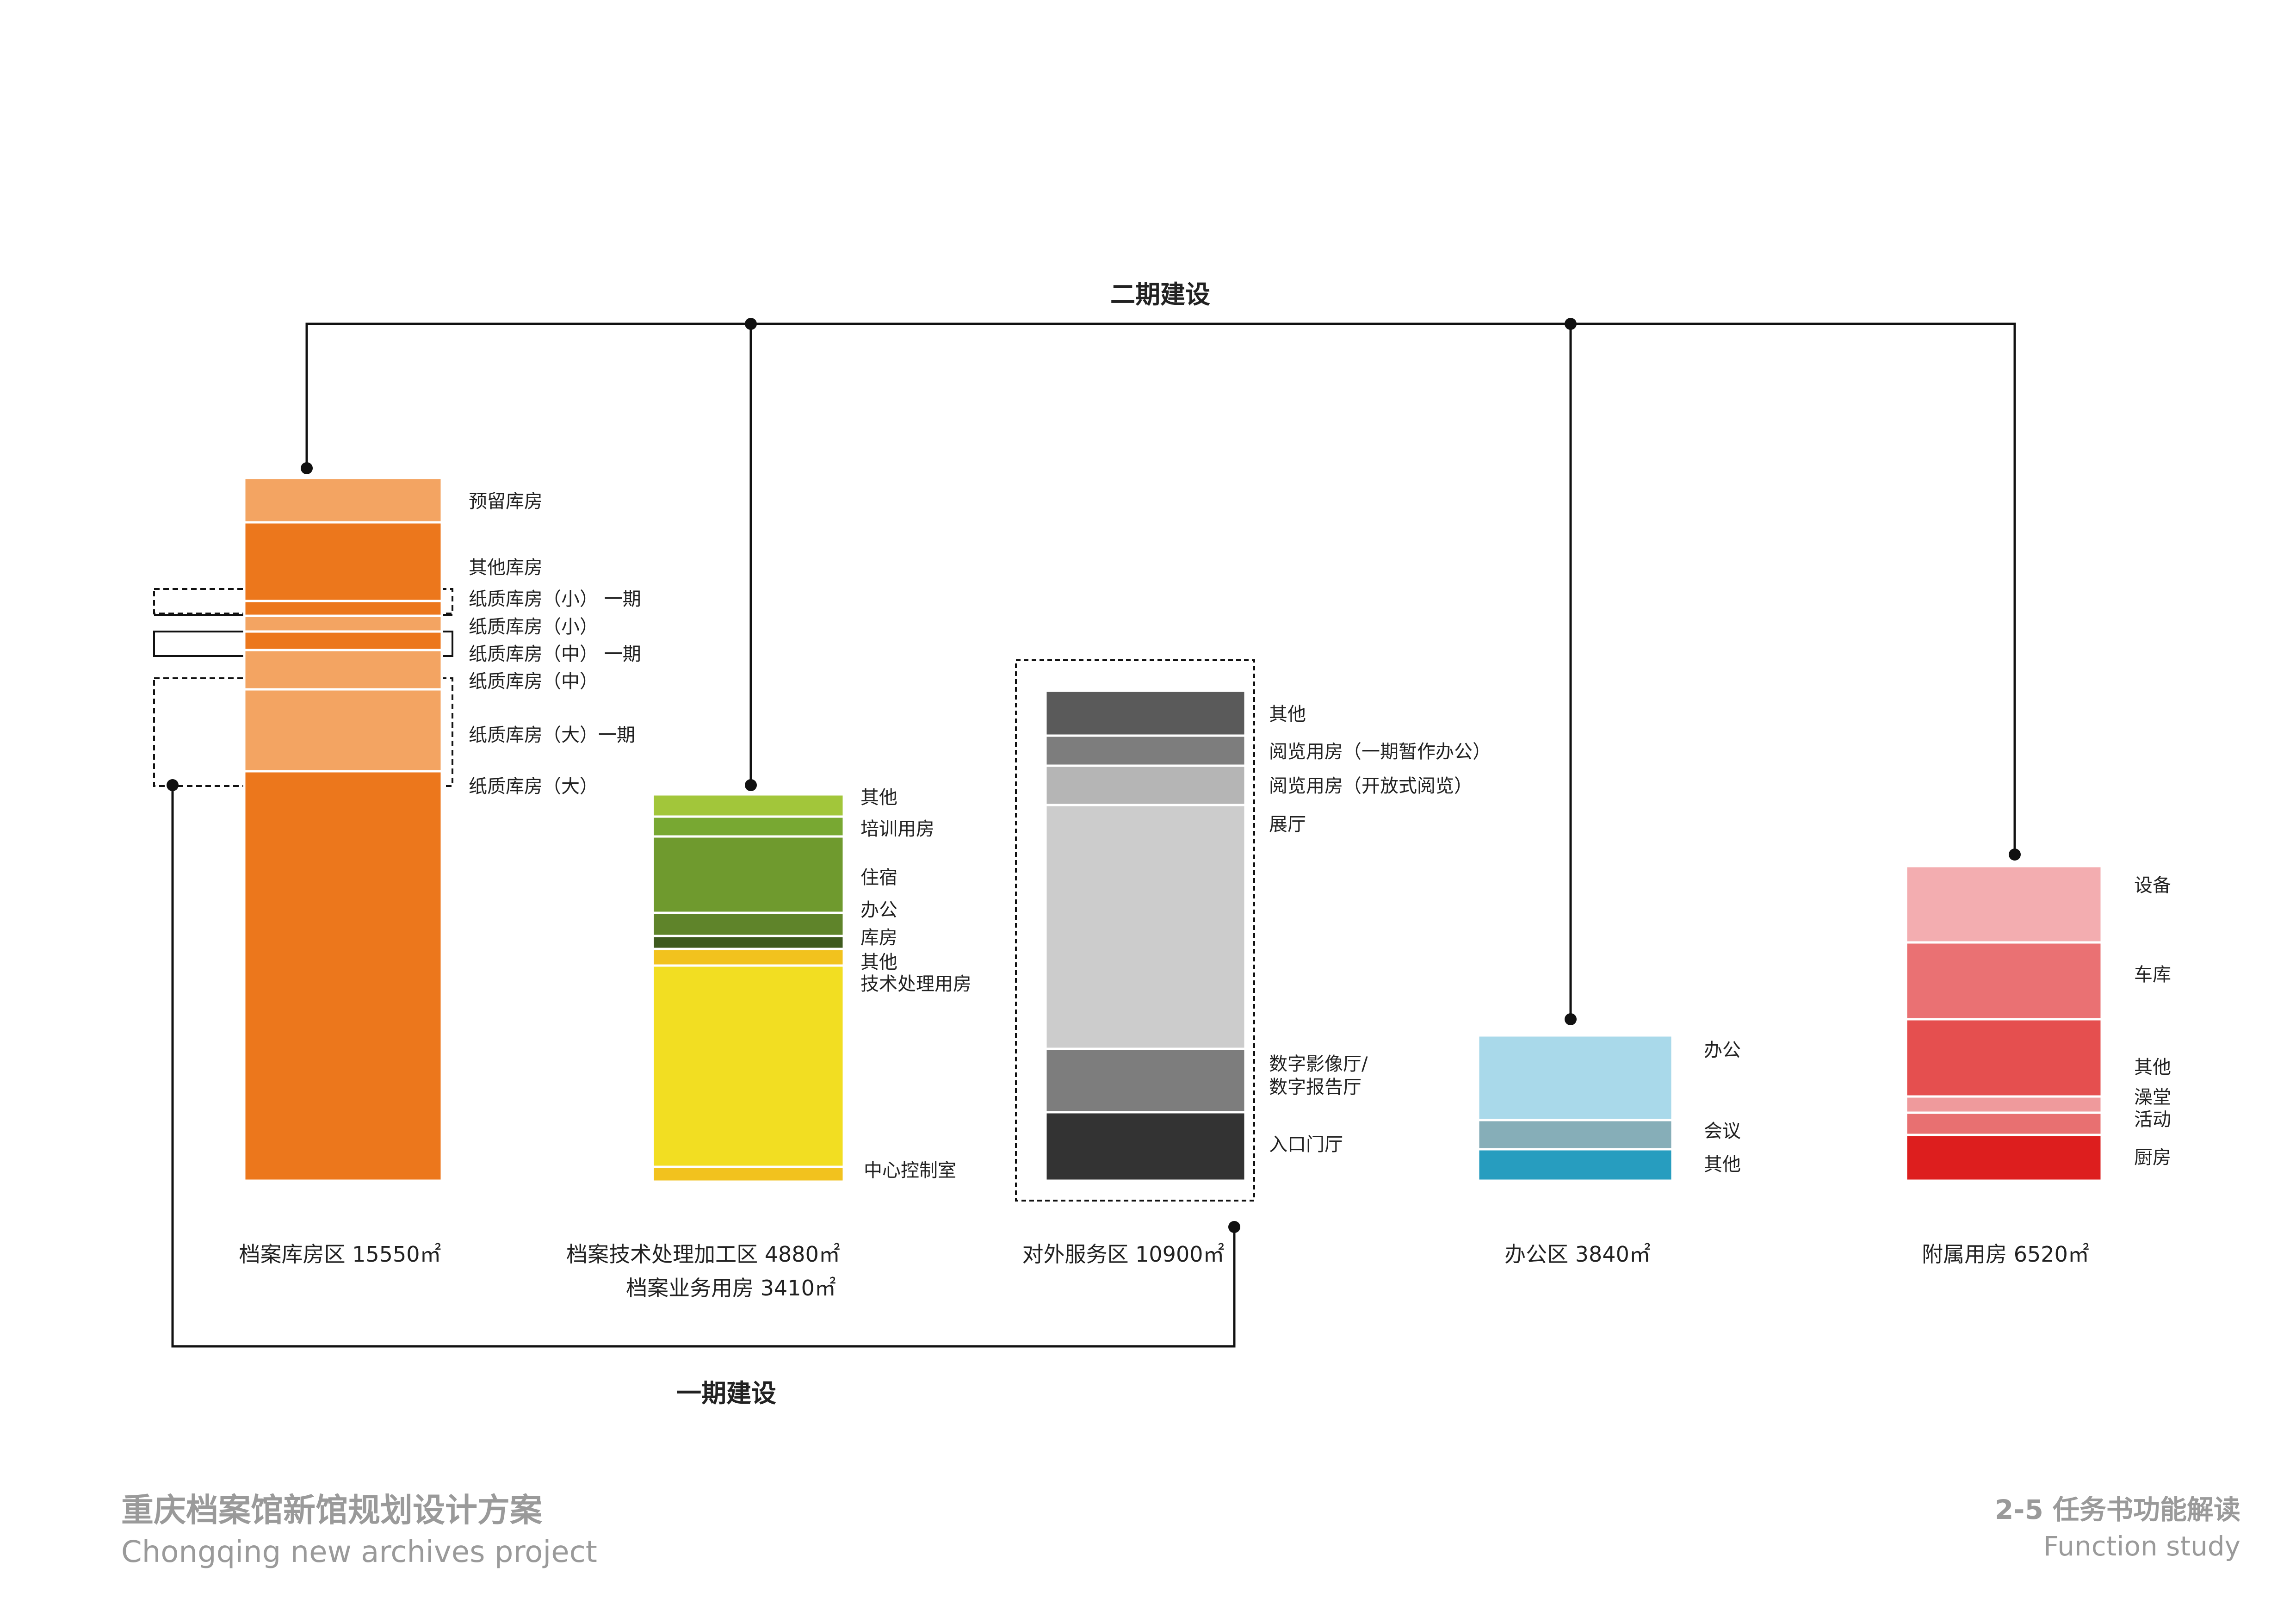 This screenshot has width=2296, height=1623. What do you see at coordinates (506, 567) in the screenshot?
I see `segment-label: 其他库房` at bounding box center [506, 567].